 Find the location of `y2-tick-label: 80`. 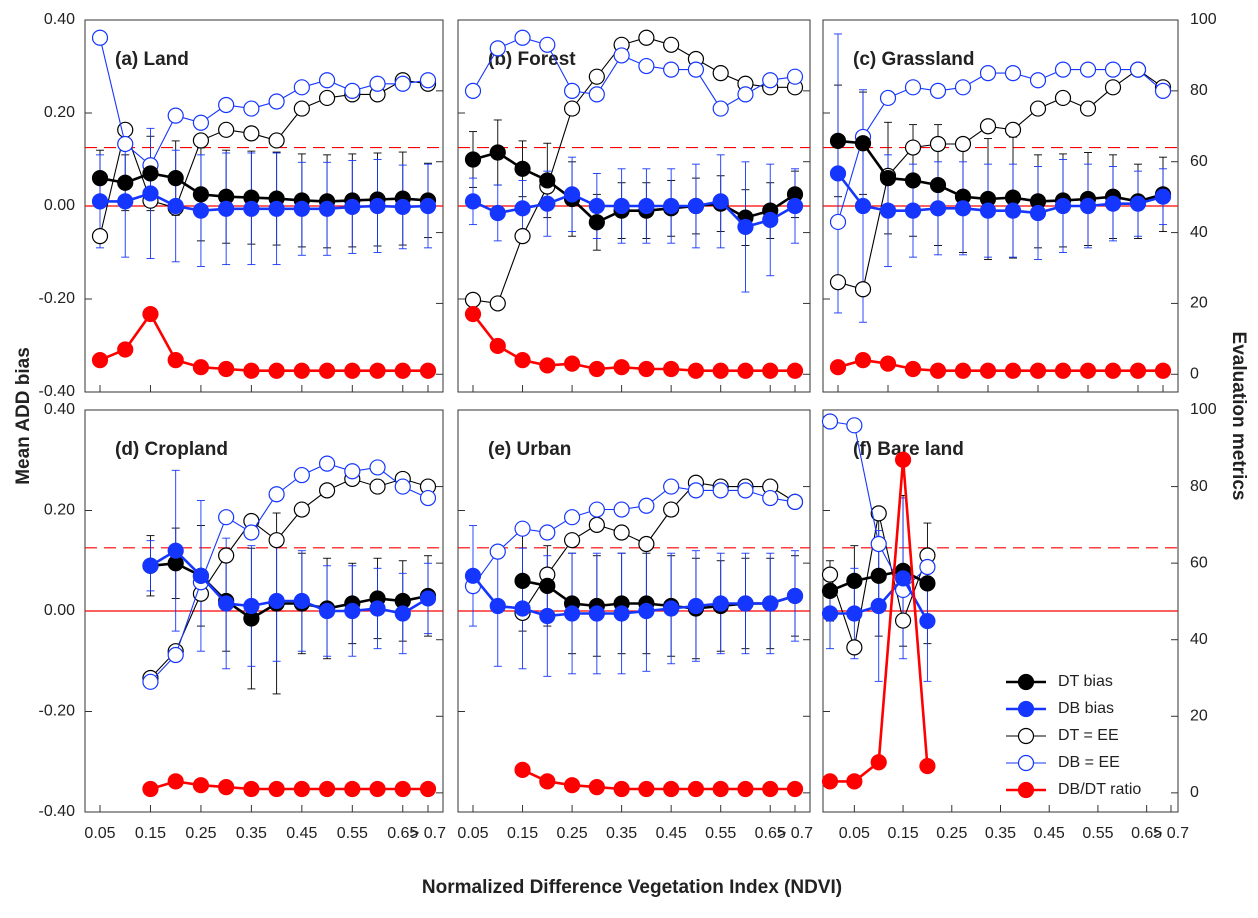

y2-tick-label: 80 is located at coordinates (1199, 486).